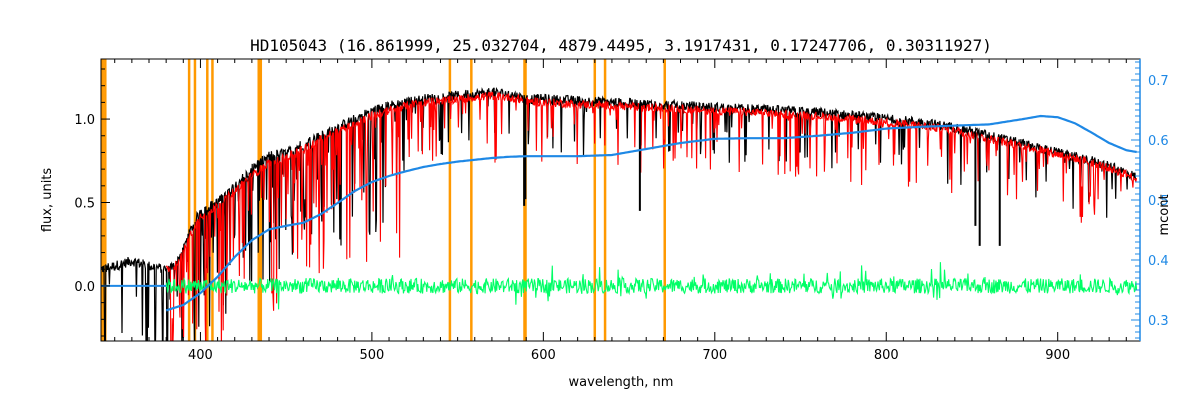  Describe the element at coordinates (651, 286) in the screenshot. I see `residual-points` at that location.